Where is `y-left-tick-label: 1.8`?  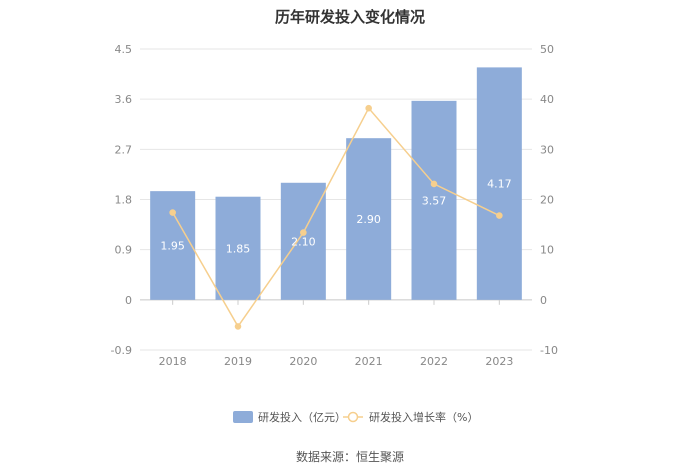 y-left-tick-label: 1.8 is located at coordinates (124, 200).